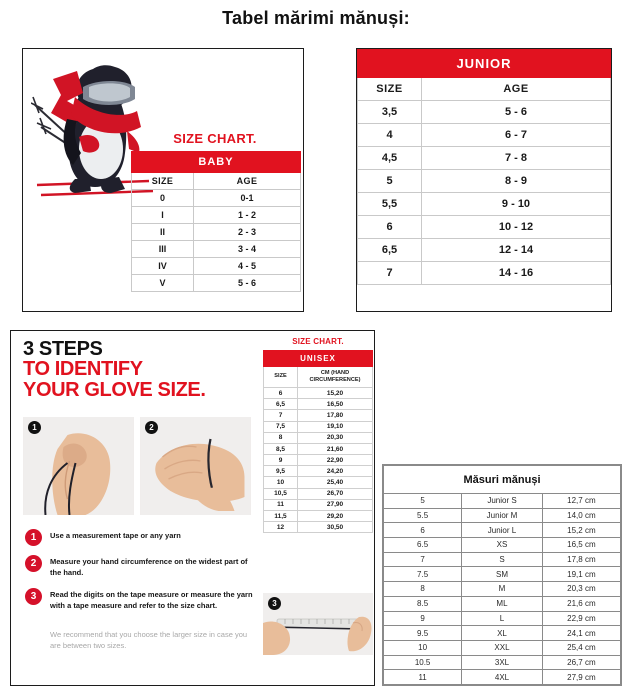 The height and width of the screenshot is (694, 632). I want to click on table-row: III 3 - 4, so click(216, 249).